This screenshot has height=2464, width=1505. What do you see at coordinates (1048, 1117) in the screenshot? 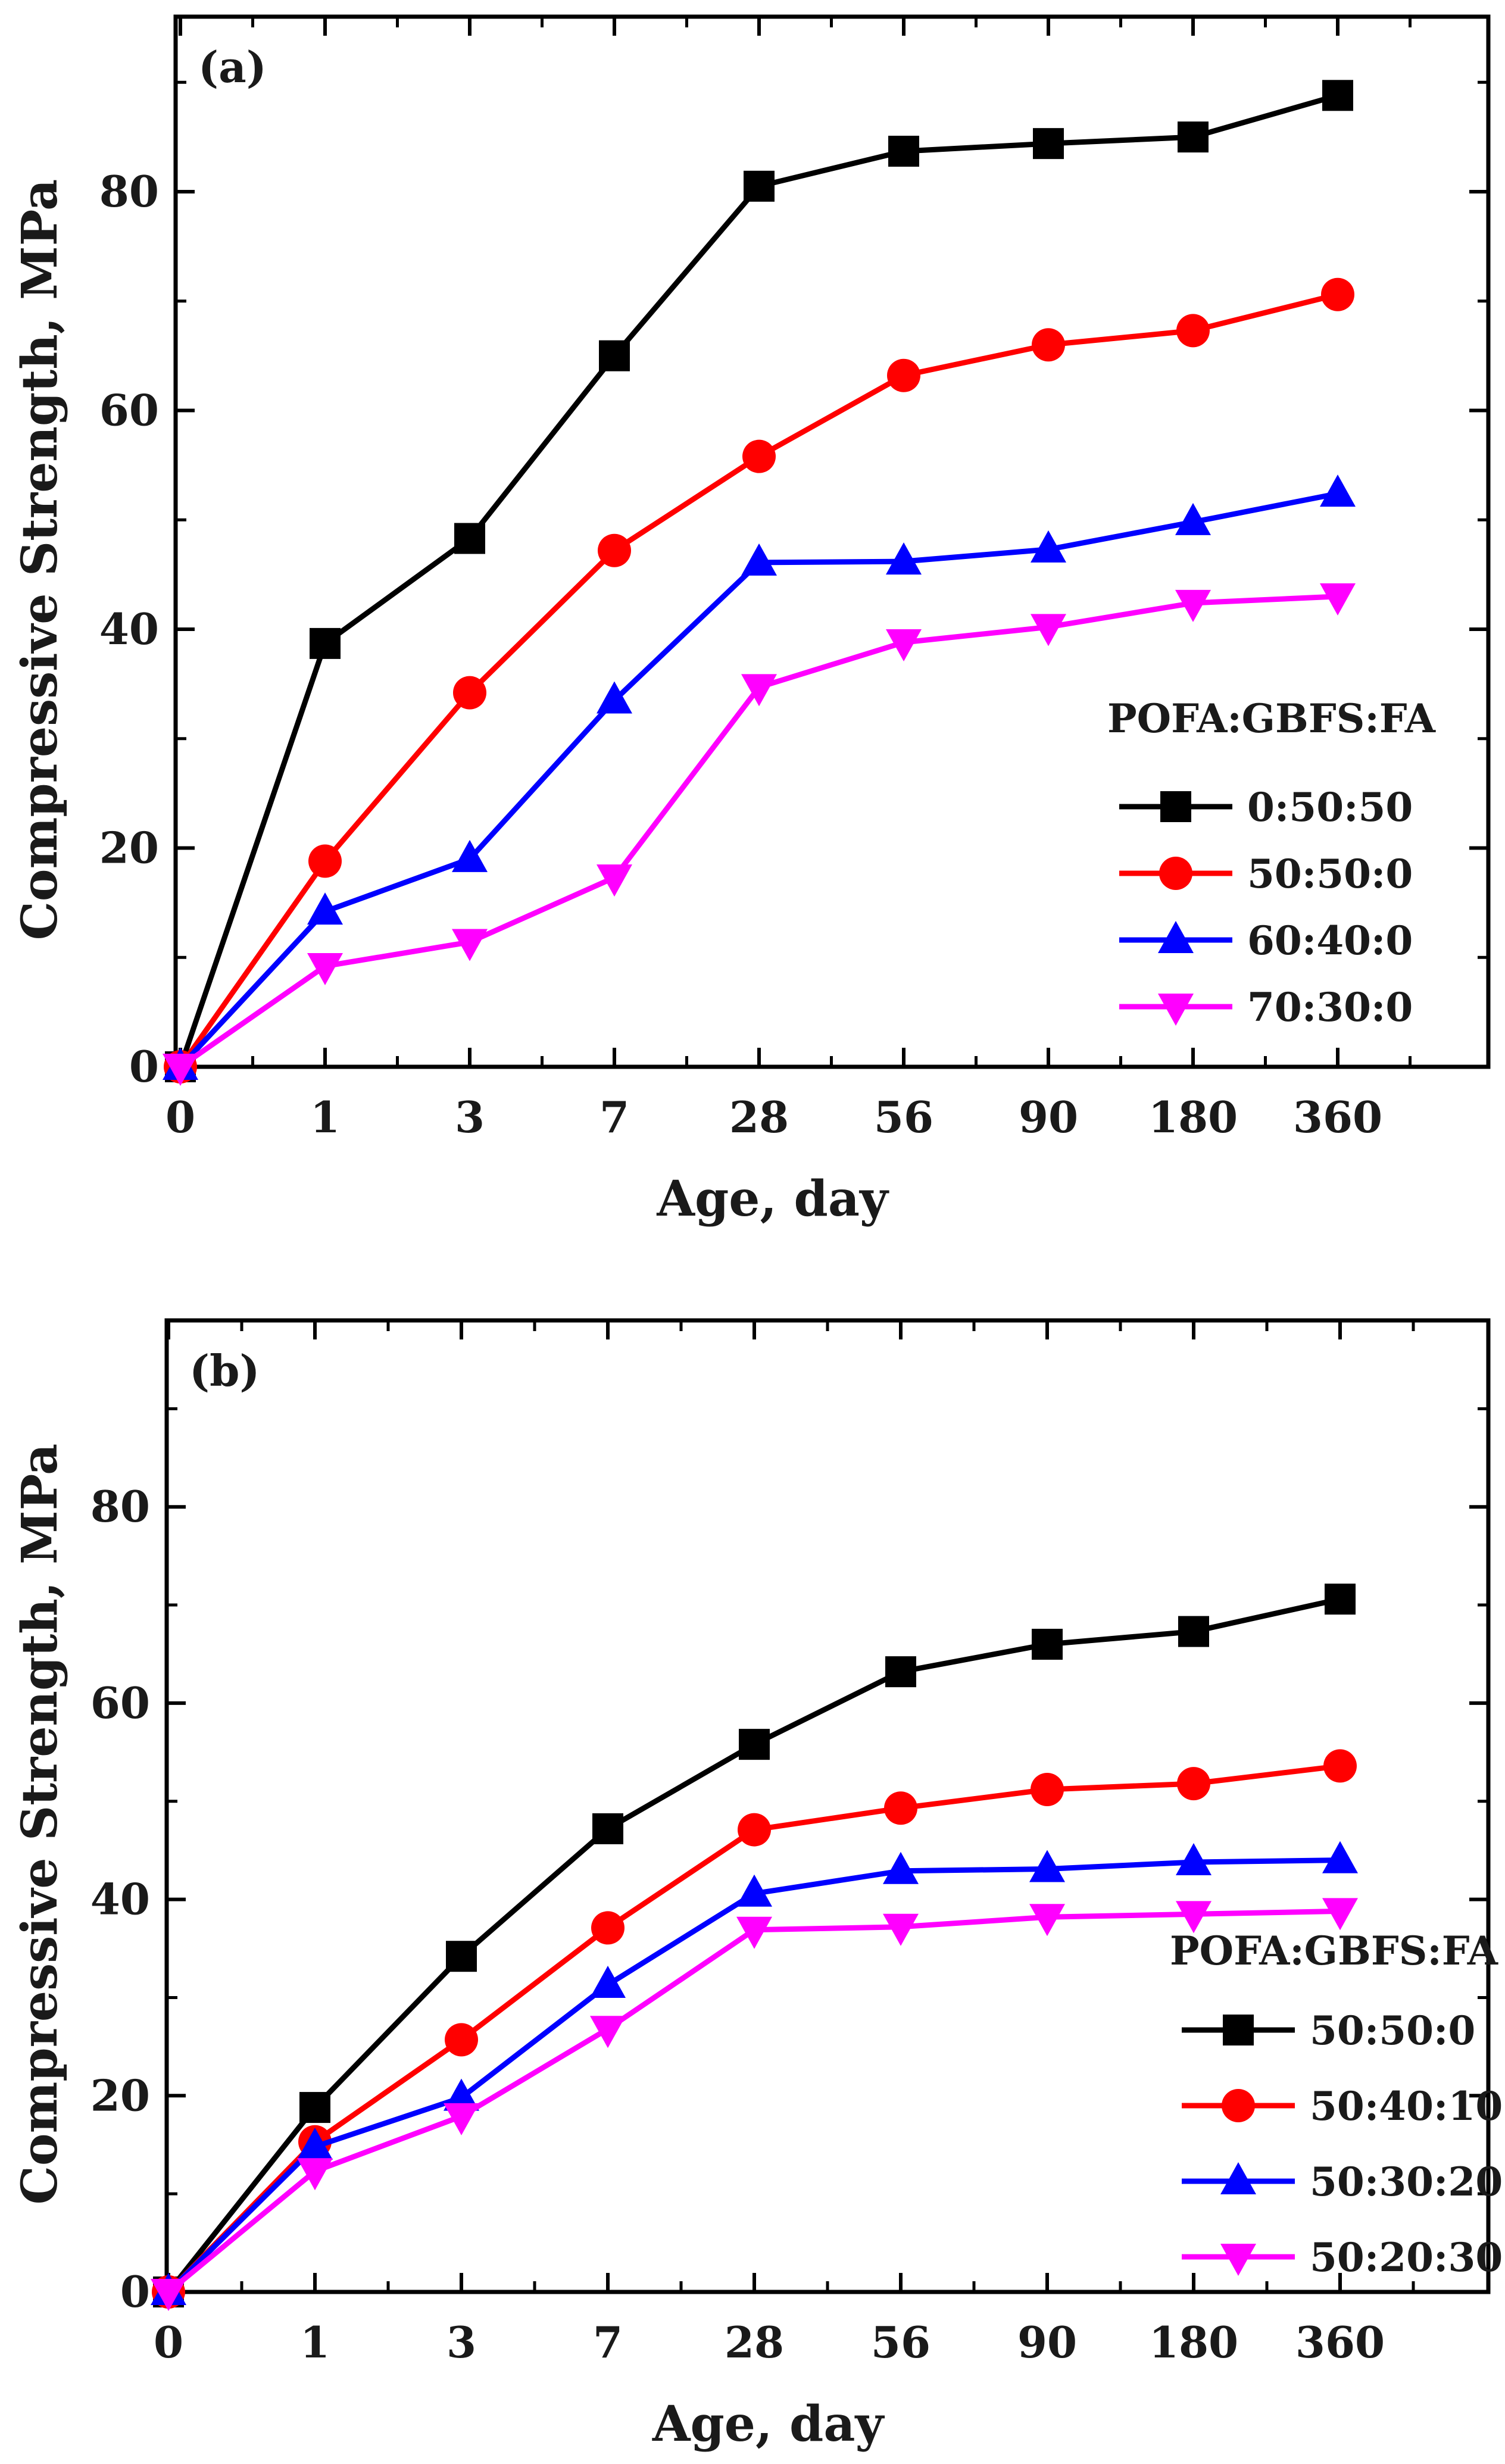
I see `x-tick-label: 90` at bounding box center [1048, 1117].